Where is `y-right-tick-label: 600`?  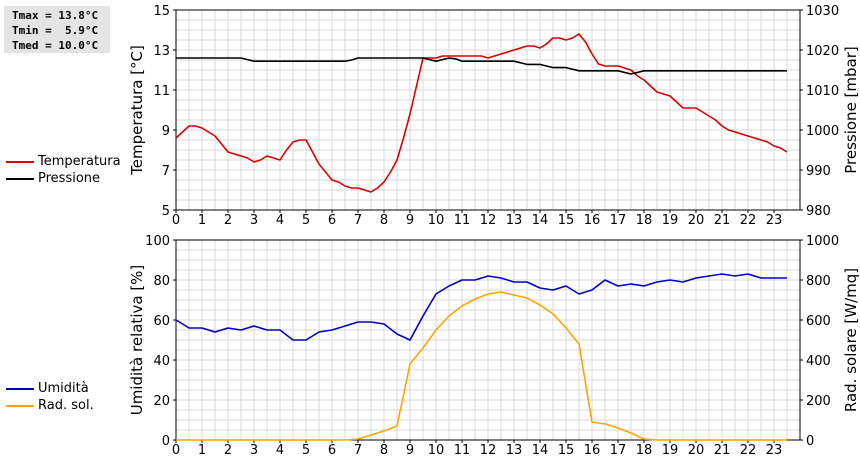
y-right-tick-label: 600 is located at coordinates (818, 321).